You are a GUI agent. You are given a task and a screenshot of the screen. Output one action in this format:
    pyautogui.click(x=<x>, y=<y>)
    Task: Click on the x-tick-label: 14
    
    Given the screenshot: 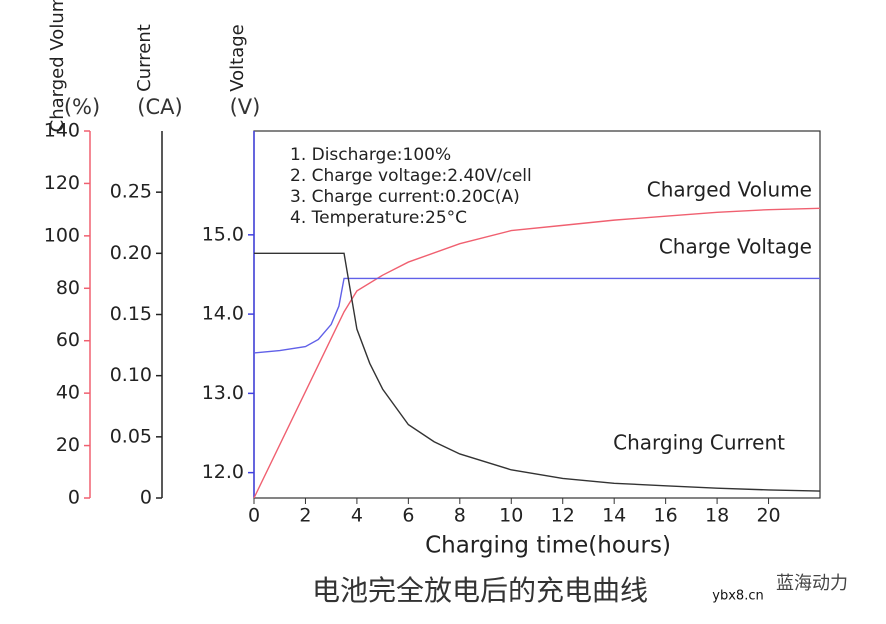 What is the action you would take?
    pyautogui.click(x=614, y=516)
    